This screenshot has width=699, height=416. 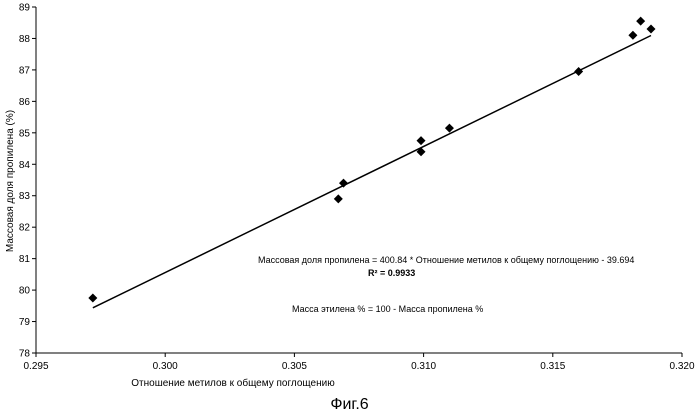 I want to click on y-tick-label: 86, so click(x=25, y=102).